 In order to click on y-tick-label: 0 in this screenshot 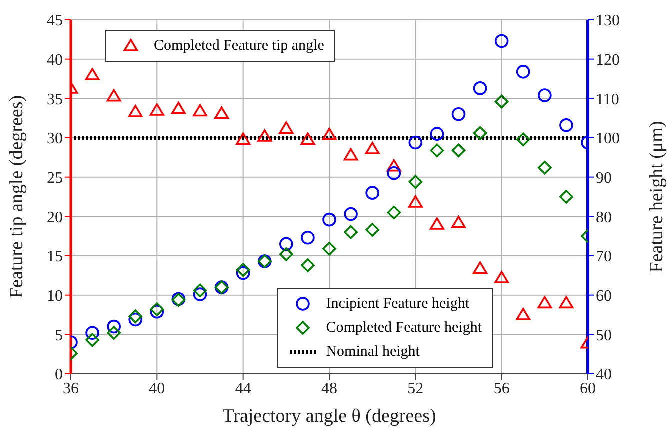, I will do `click(59, 375)`.